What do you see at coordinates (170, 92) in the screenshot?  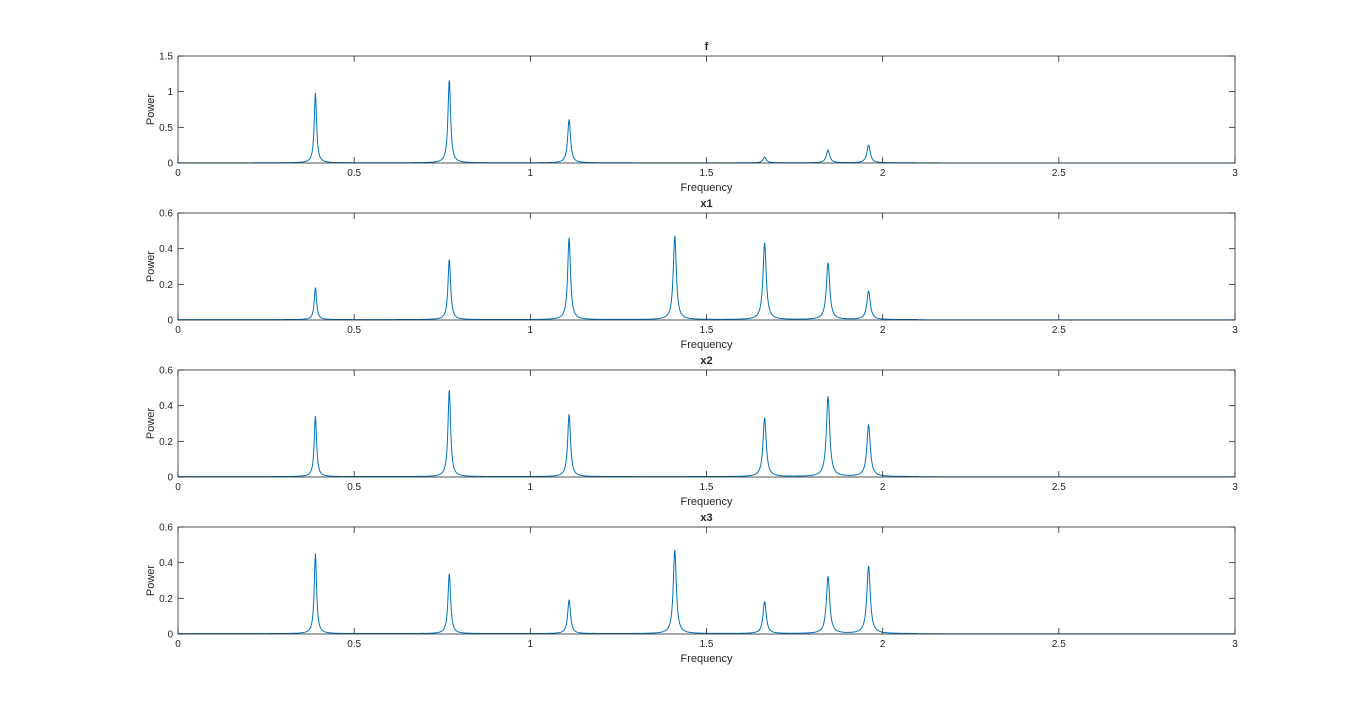 I see `y-tick-label: 1` at bounding box center [170, 92].